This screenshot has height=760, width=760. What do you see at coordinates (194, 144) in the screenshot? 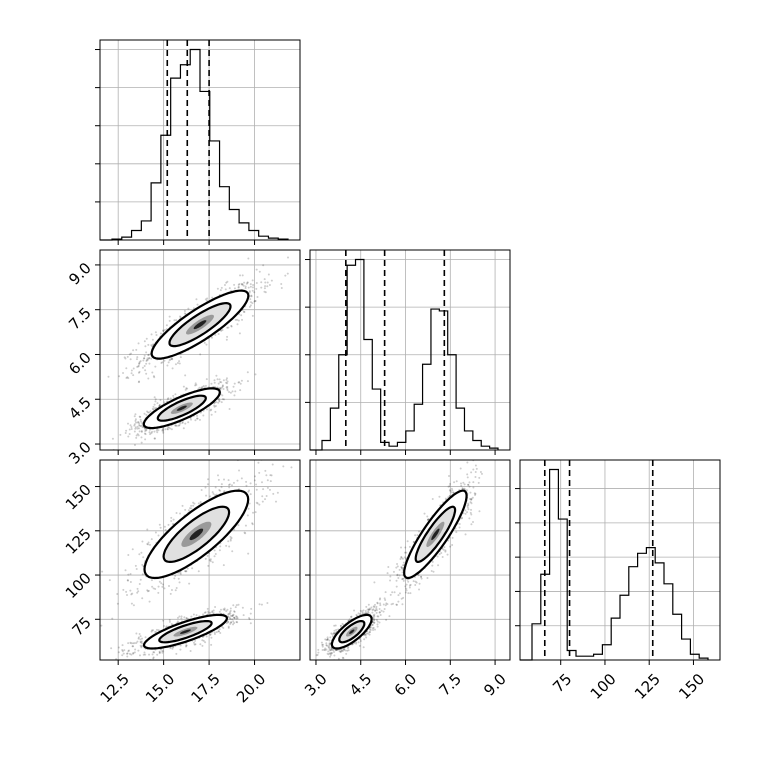
I see `histogram-step` at bounding box center [194, 144].